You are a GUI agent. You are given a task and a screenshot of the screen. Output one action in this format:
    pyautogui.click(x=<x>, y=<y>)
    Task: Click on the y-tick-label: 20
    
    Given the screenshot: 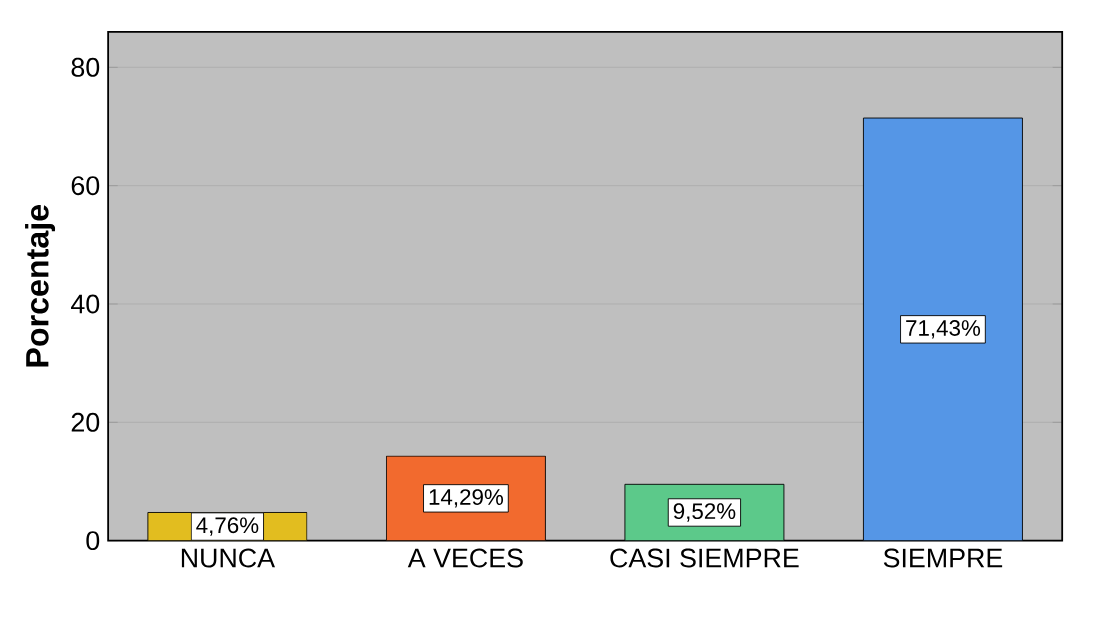 What is the action you would take?
    pyautogui.click(x=85, y=422)
    